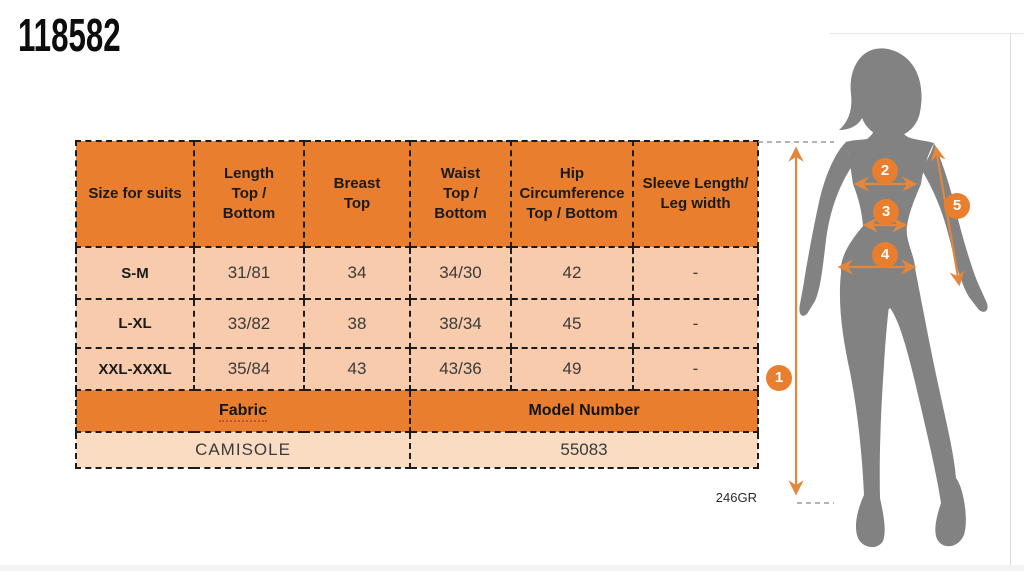 This screenshot has width=1024, height=571. What do you see at coordinates (135, 369) in the screenshot?
I see `size-label: XXL-XXXL` at bounding box center [135, 369].